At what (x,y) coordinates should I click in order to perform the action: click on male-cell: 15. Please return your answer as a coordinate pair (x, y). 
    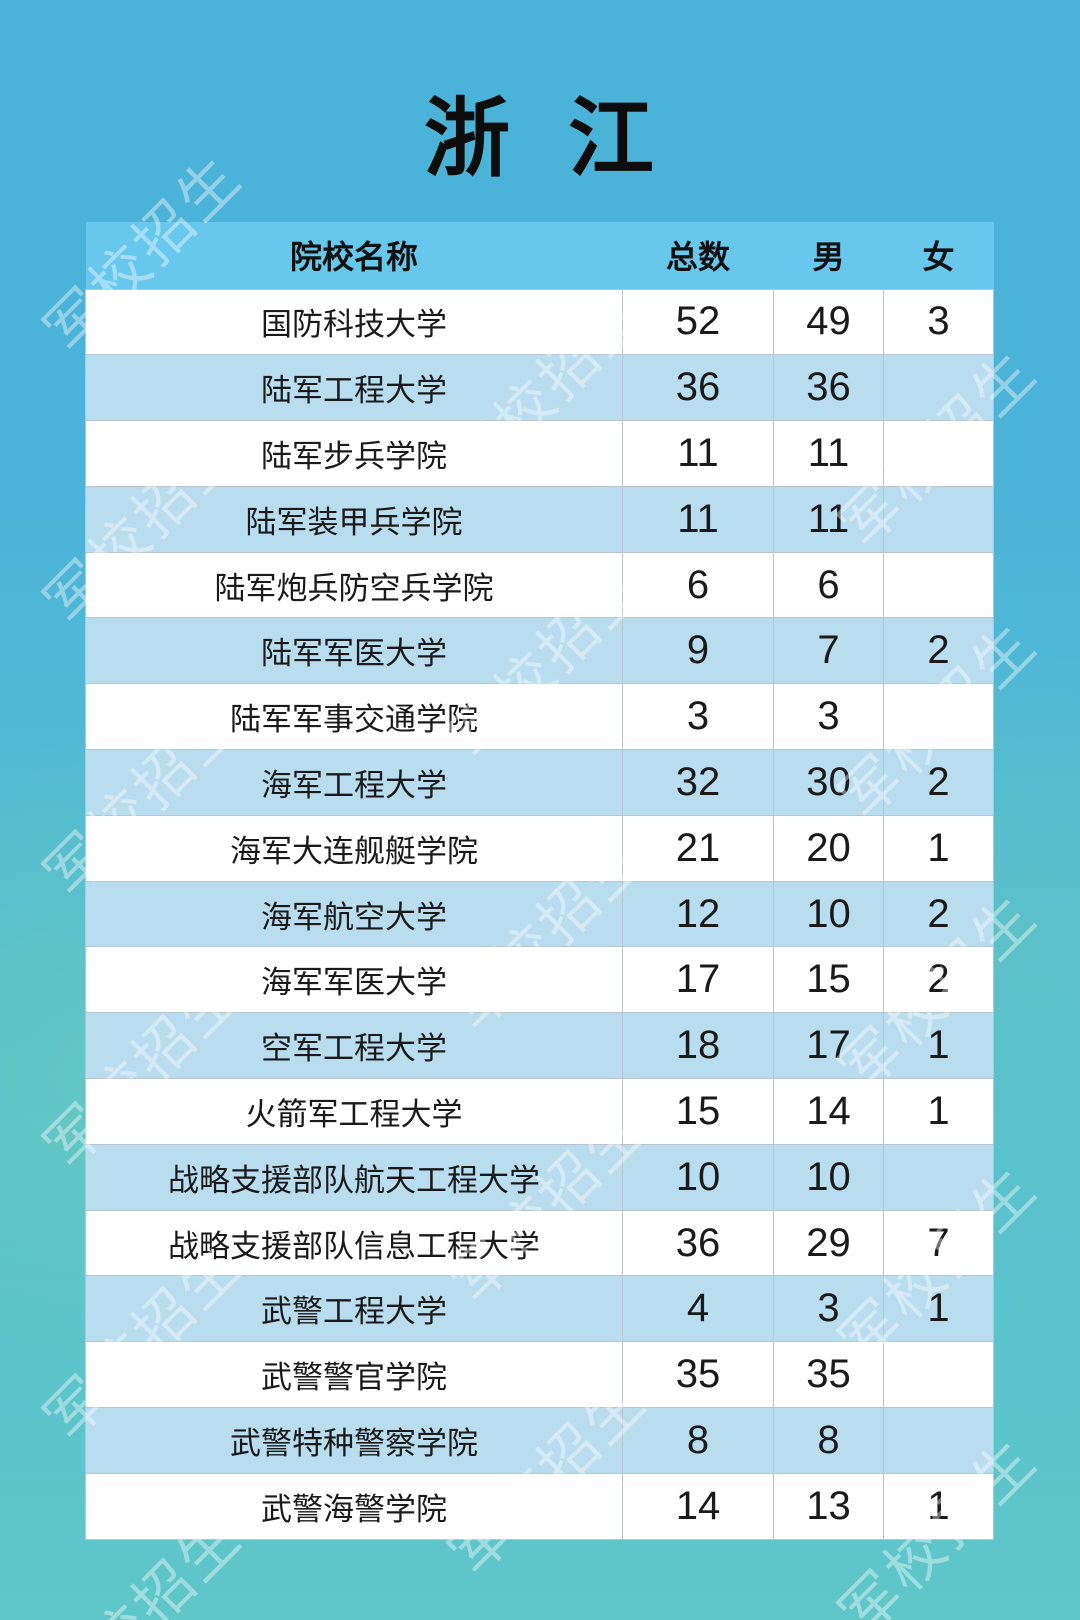
    Looking at the image, I should click on (828, 980).